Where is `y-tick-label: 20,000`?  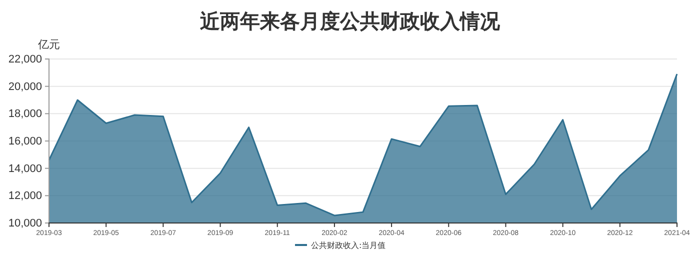
y-tick-label: 20,000 is located at coordinates (25, 86).